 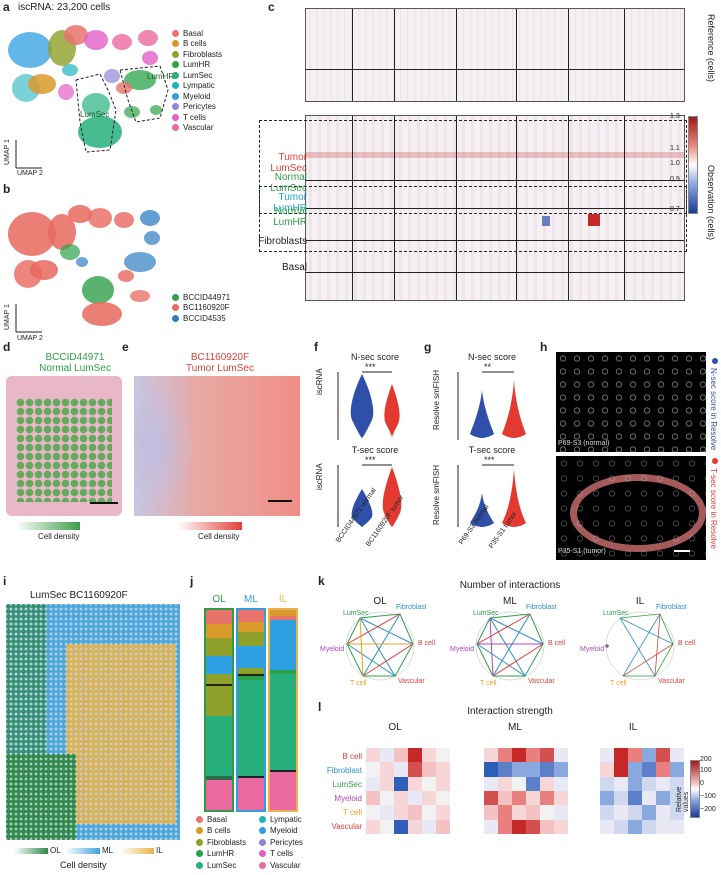 I want to click on row-label-myeloid: Myeloid, so click(x=348, y=798).